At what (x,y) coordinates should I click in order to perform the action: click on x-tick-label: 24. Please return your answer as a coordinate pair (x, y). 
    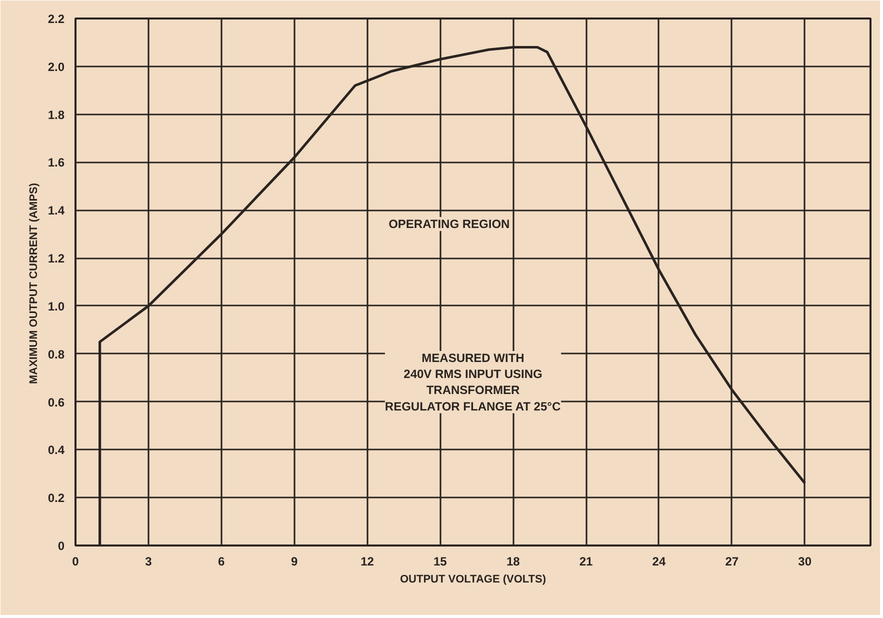
    Looking at the image, I should click on (659, 561).